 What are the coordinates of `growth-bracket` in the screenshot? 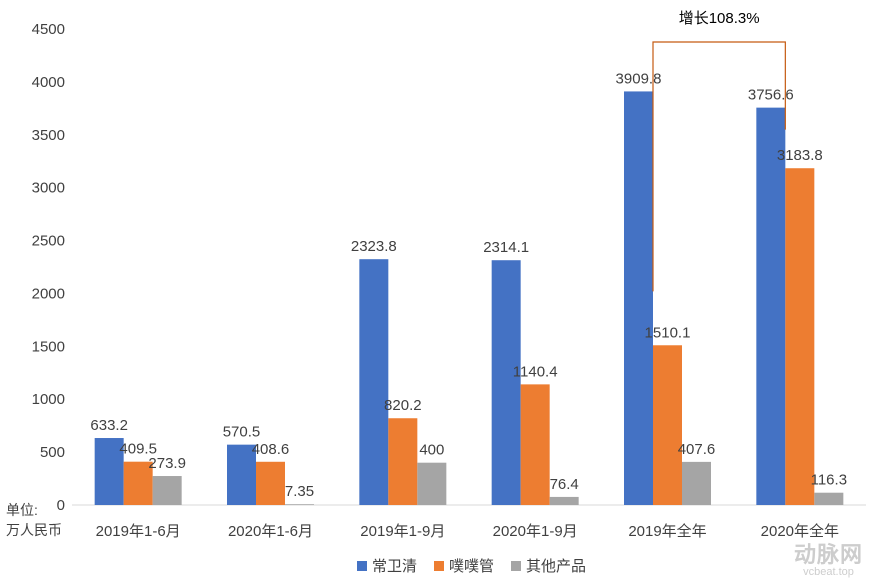 It's located at (719, 166).